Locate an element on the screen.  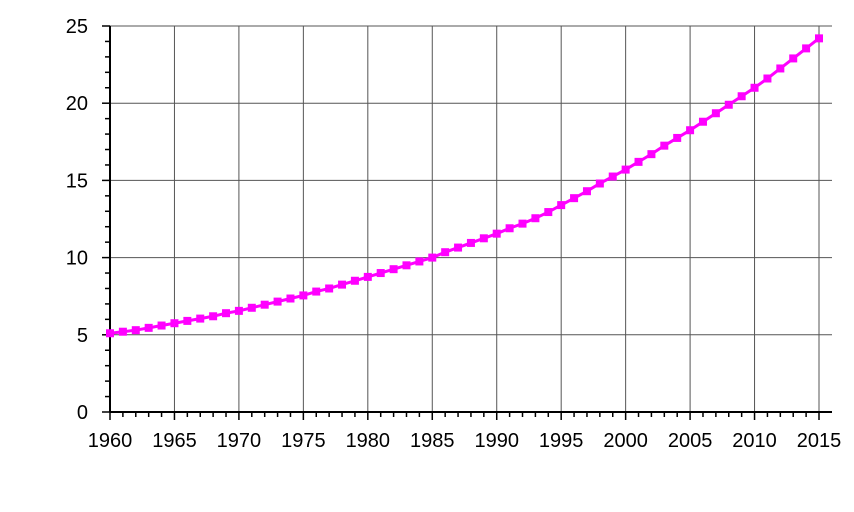
x-tick-label: 1980 is located at coordinates (368, 441).